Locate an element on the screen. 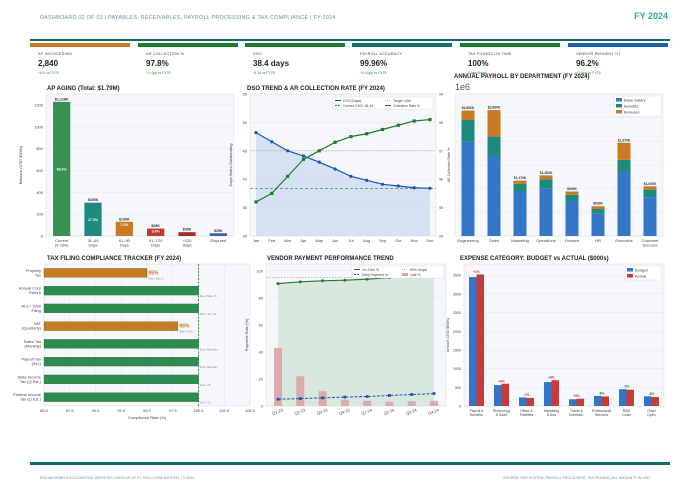  x-tick-label: 61–90 is located at coordinates (125, 240).